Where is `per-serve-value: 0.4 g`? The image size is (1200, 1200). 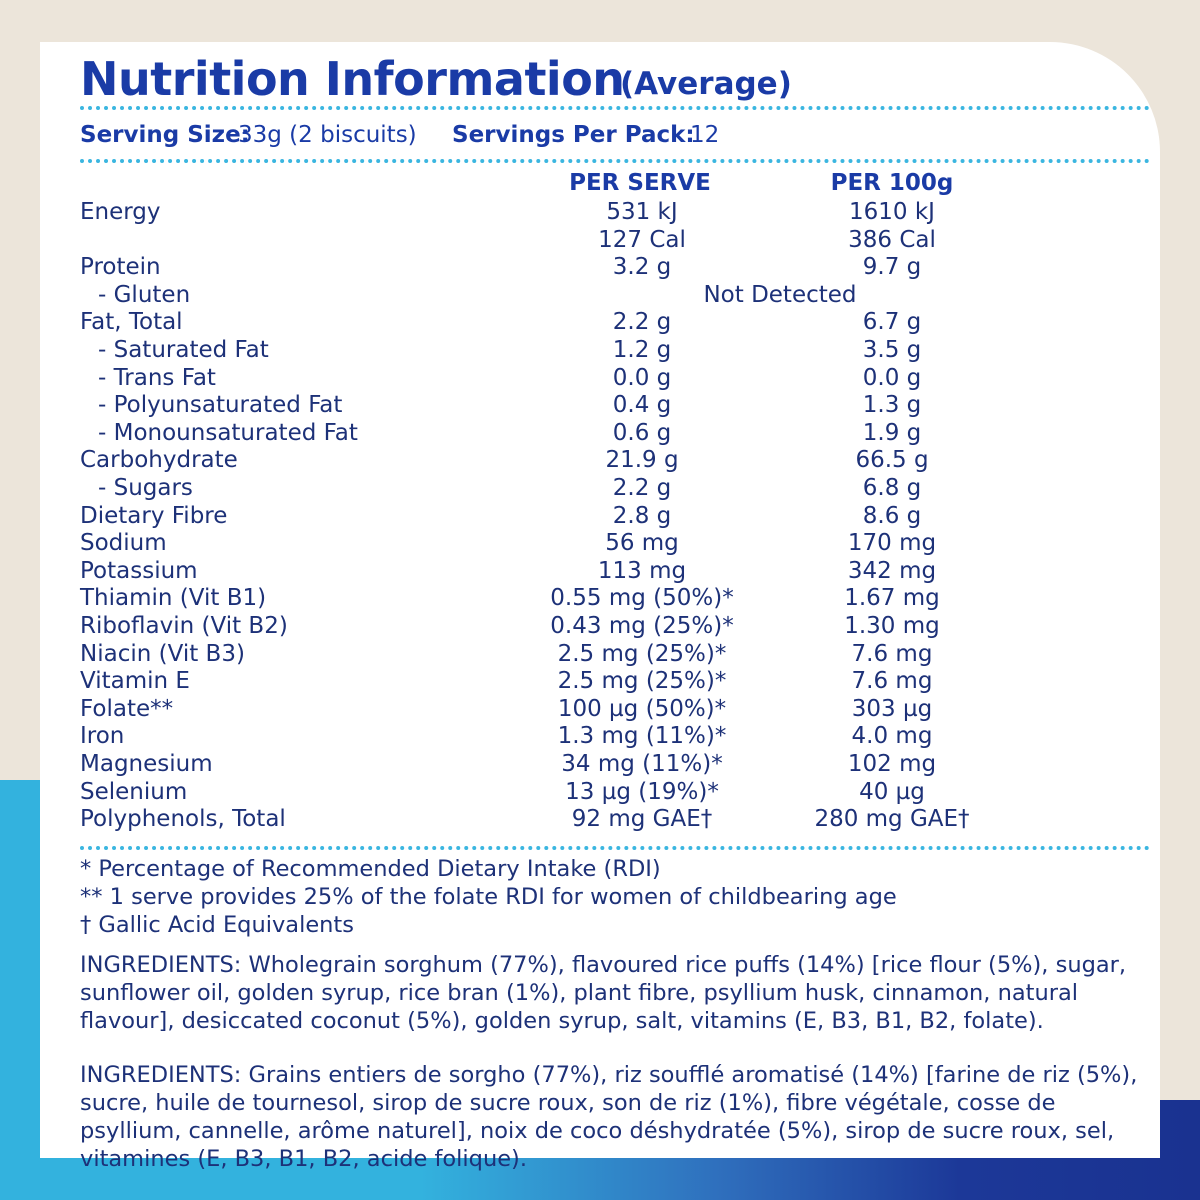 per-serve-value: 0.4 g is located at coordinates (642, 405).